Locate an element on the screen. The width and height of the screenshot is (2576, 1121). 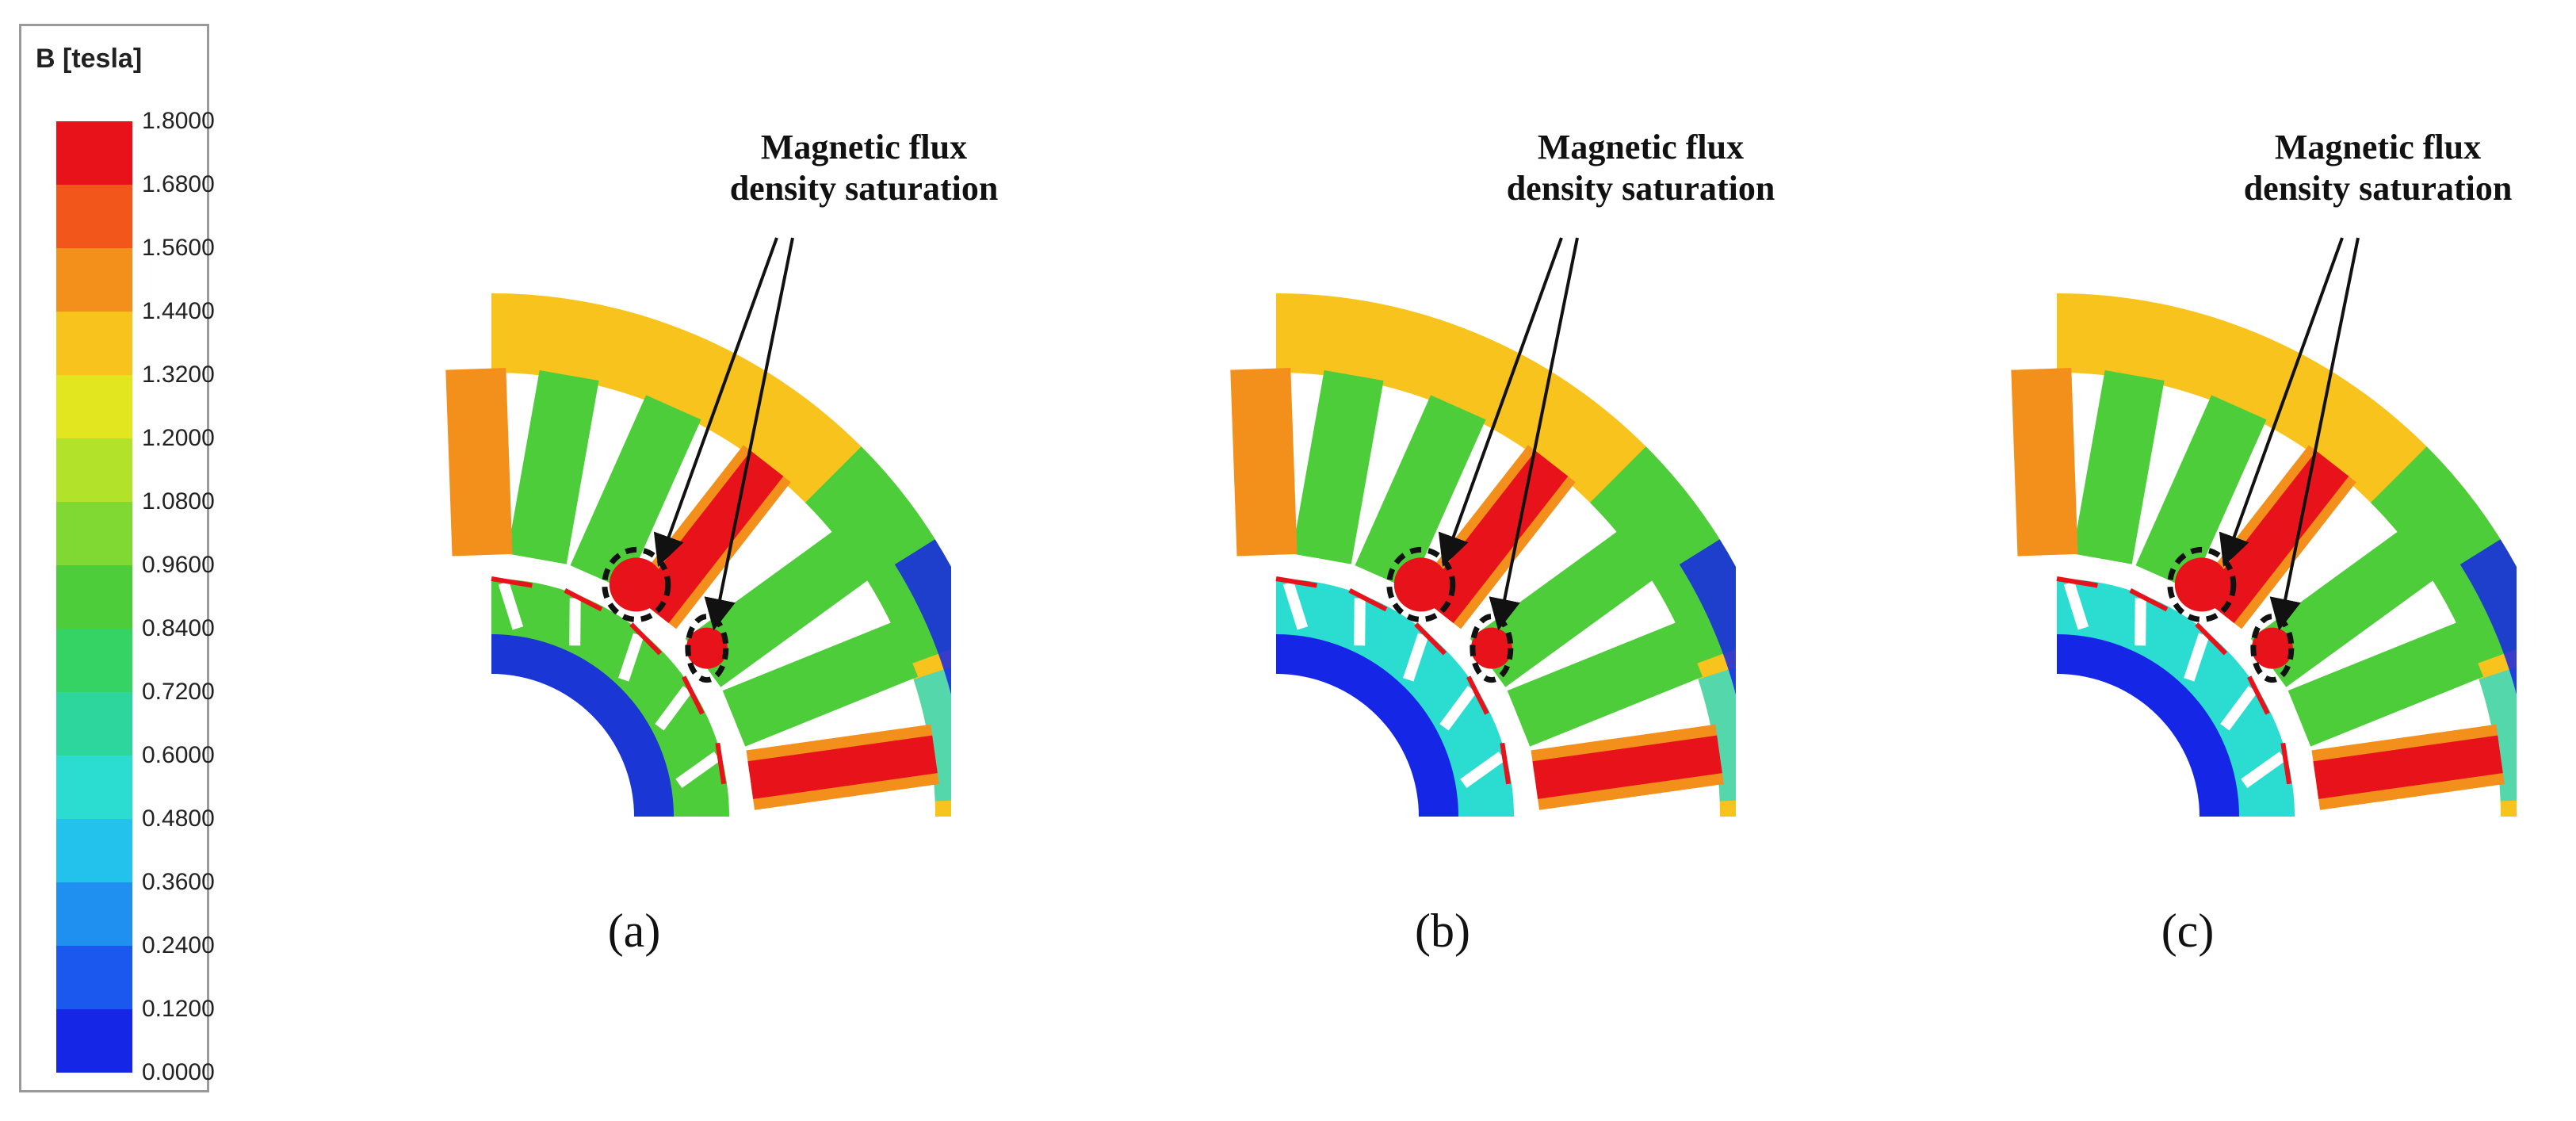
colorbar-tick-label: 0.3600 is located at coordinates (178, 882).